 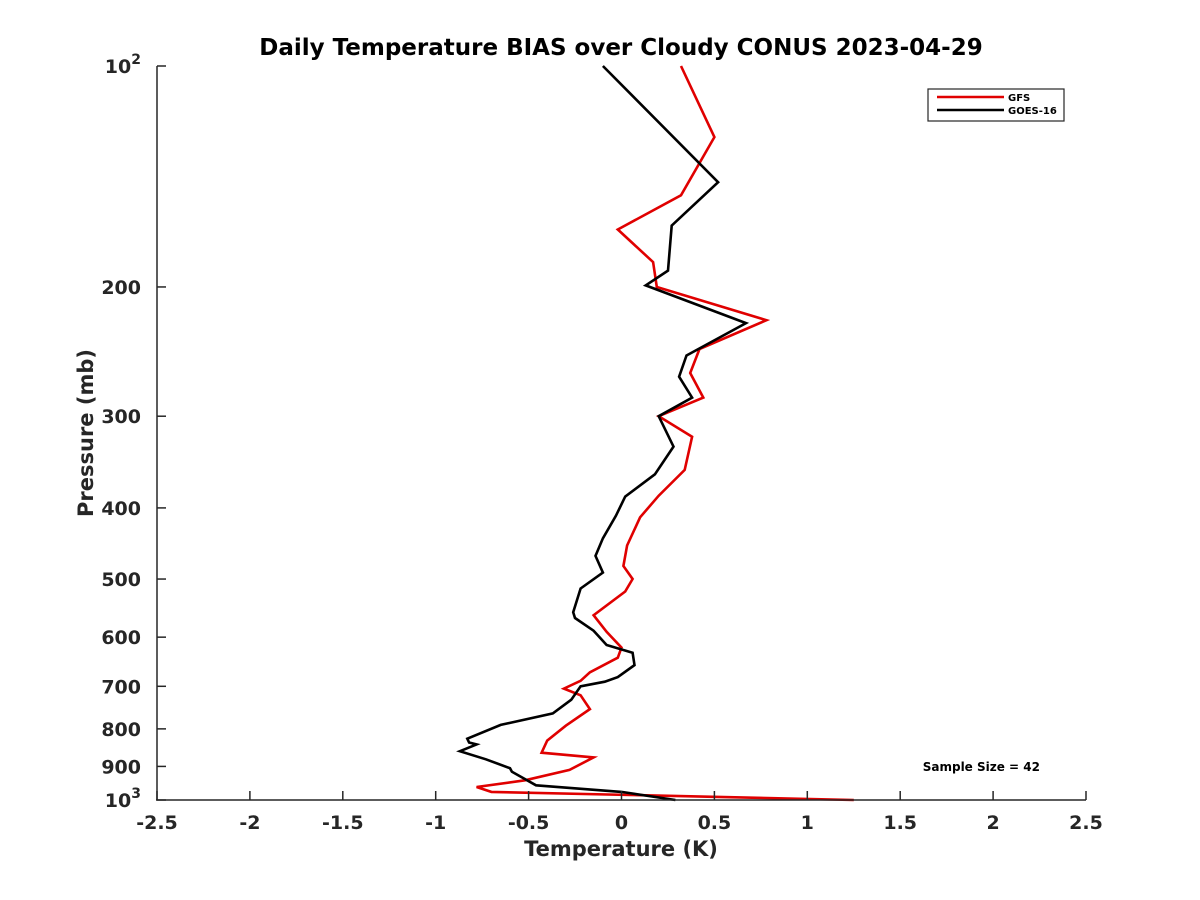 What do you see at coordinates (249, 823) in the screenshot?
I see `x-tick-label: -2` at bounding box center [249, 823].